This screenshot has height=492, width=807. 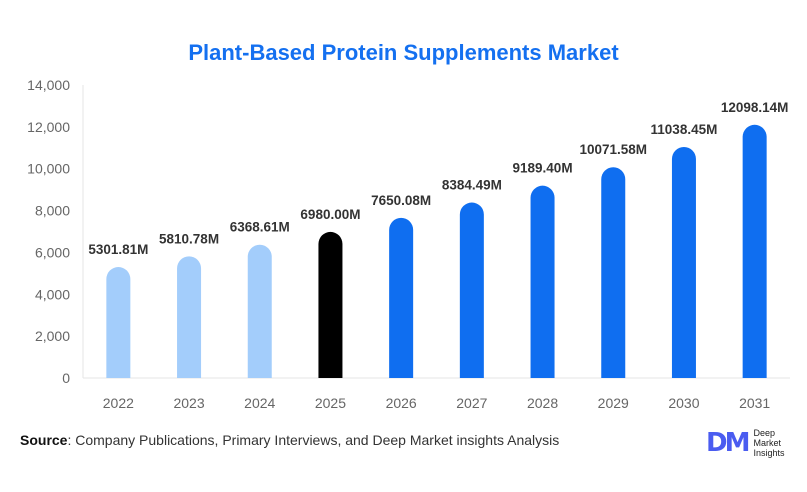 I want to click on x-tick-label: 2026, so click(x=401, y=403).